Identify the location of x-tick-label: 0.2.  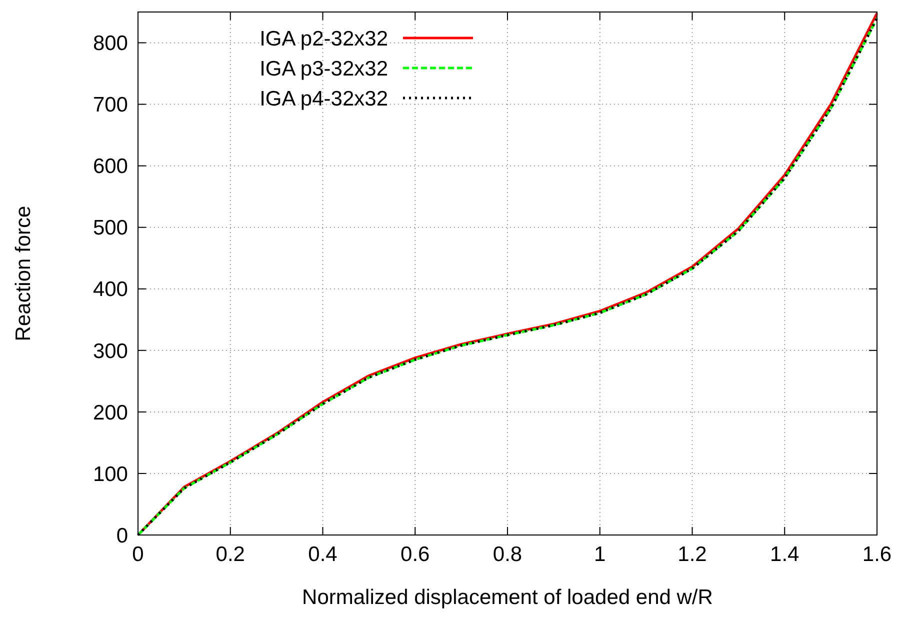
(230, 554).